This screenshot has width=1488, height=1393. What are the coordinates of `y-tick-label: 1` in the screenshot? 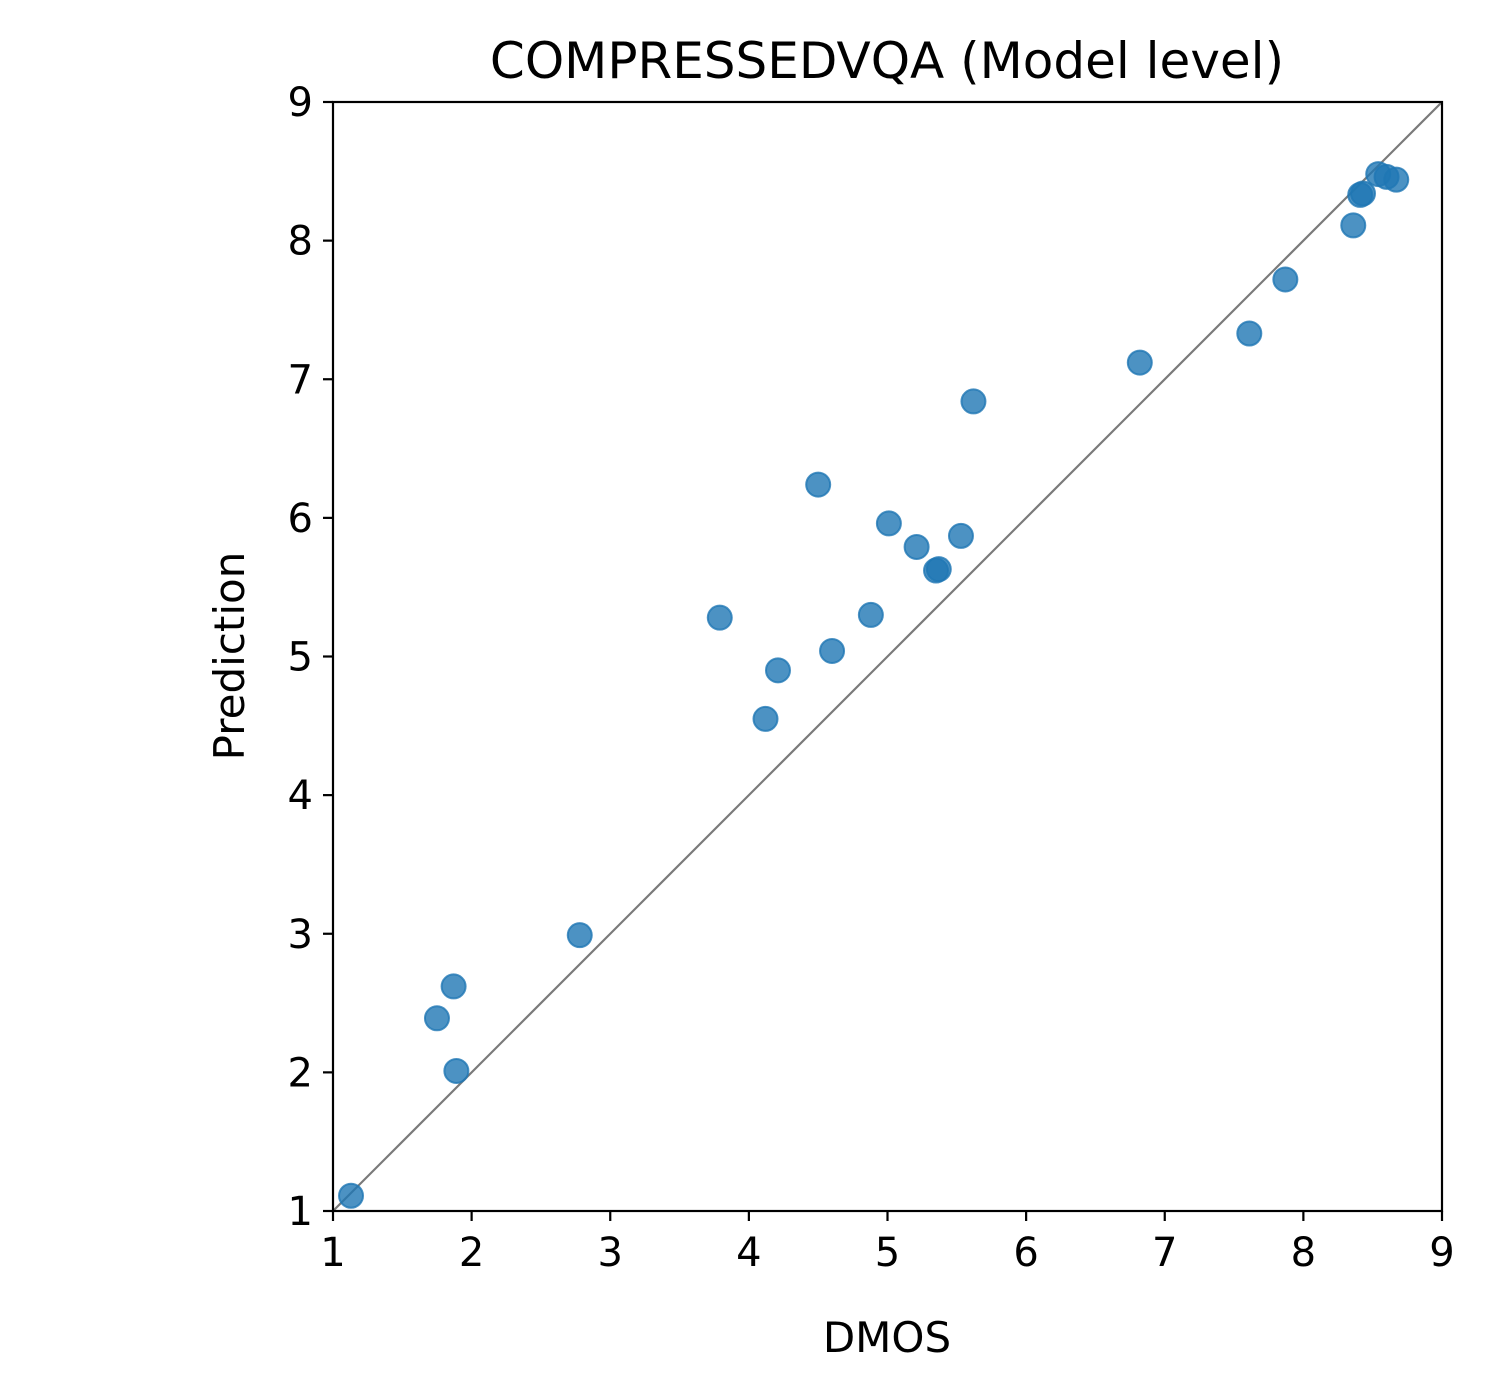 It's located at (300, 1212).